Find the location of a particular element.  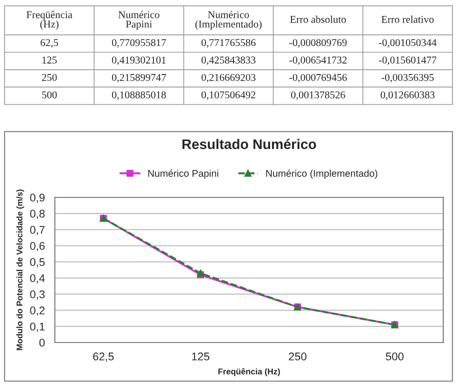

category-label: 500 is located at coordinates (49, 94).